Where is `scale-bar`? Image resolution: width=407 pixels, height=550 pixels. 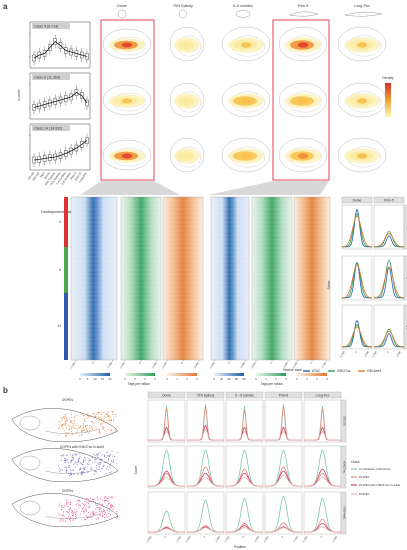
scale-bar is located at coordinates (271, 374).